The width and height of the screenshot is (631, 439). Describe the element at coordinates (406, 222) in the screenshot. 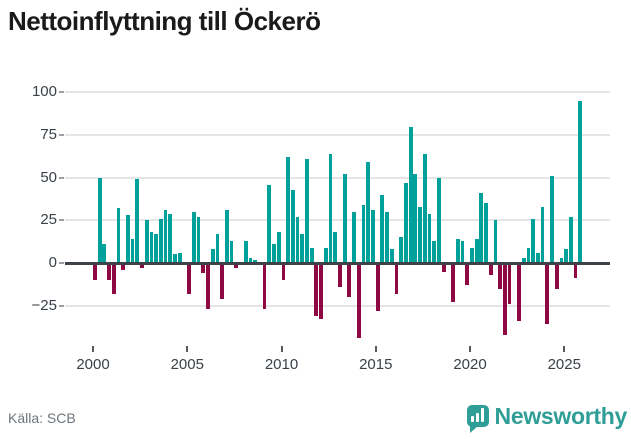

I see `bar-2016-Q3` at that location.